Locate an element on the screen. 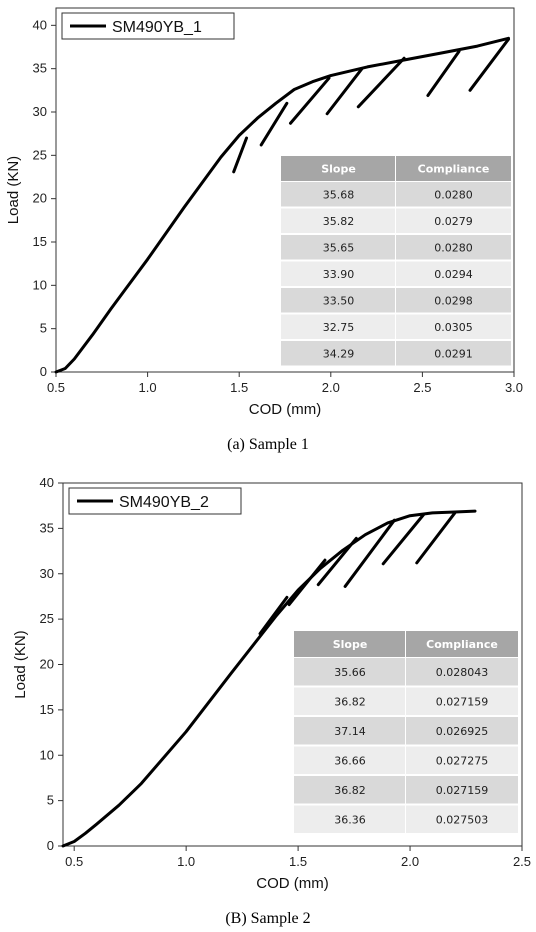  caption-sample-2: (B) Sample 2 is located at coordinates (268, 918).